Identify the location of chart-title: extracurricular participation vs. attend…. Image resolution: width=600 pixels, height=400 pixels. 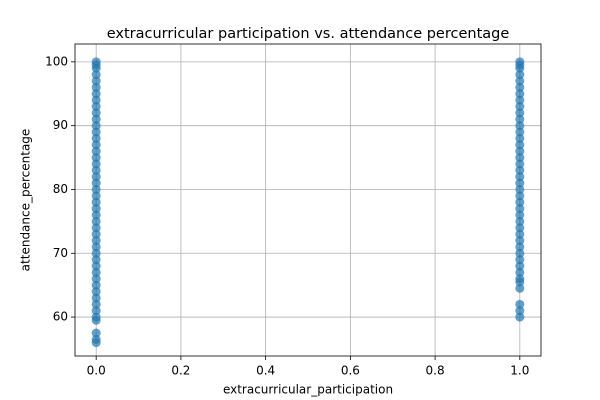
(308, 34).